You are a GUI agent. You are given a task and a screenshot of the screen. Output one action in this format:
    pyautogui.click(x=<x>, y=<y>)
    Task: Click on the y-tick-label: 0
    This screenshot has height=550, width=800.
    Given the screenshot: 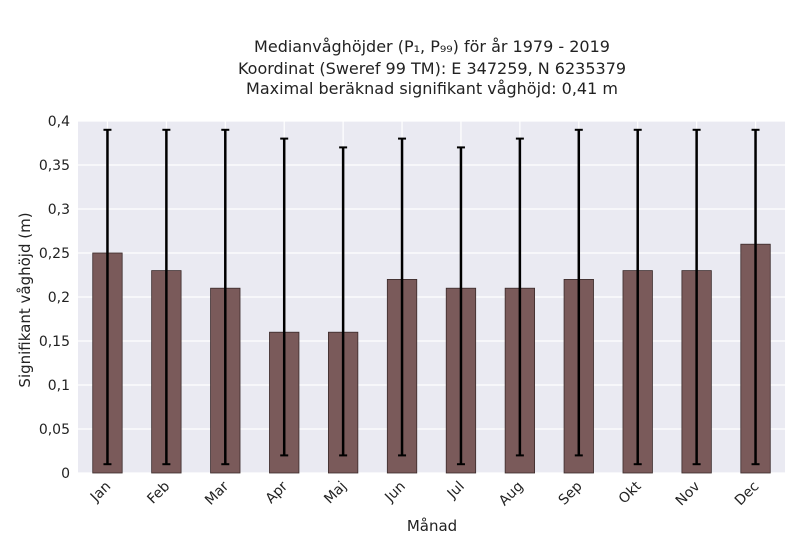 What is the action you would take?
    pyautogui.click(x=65, y=474)
    